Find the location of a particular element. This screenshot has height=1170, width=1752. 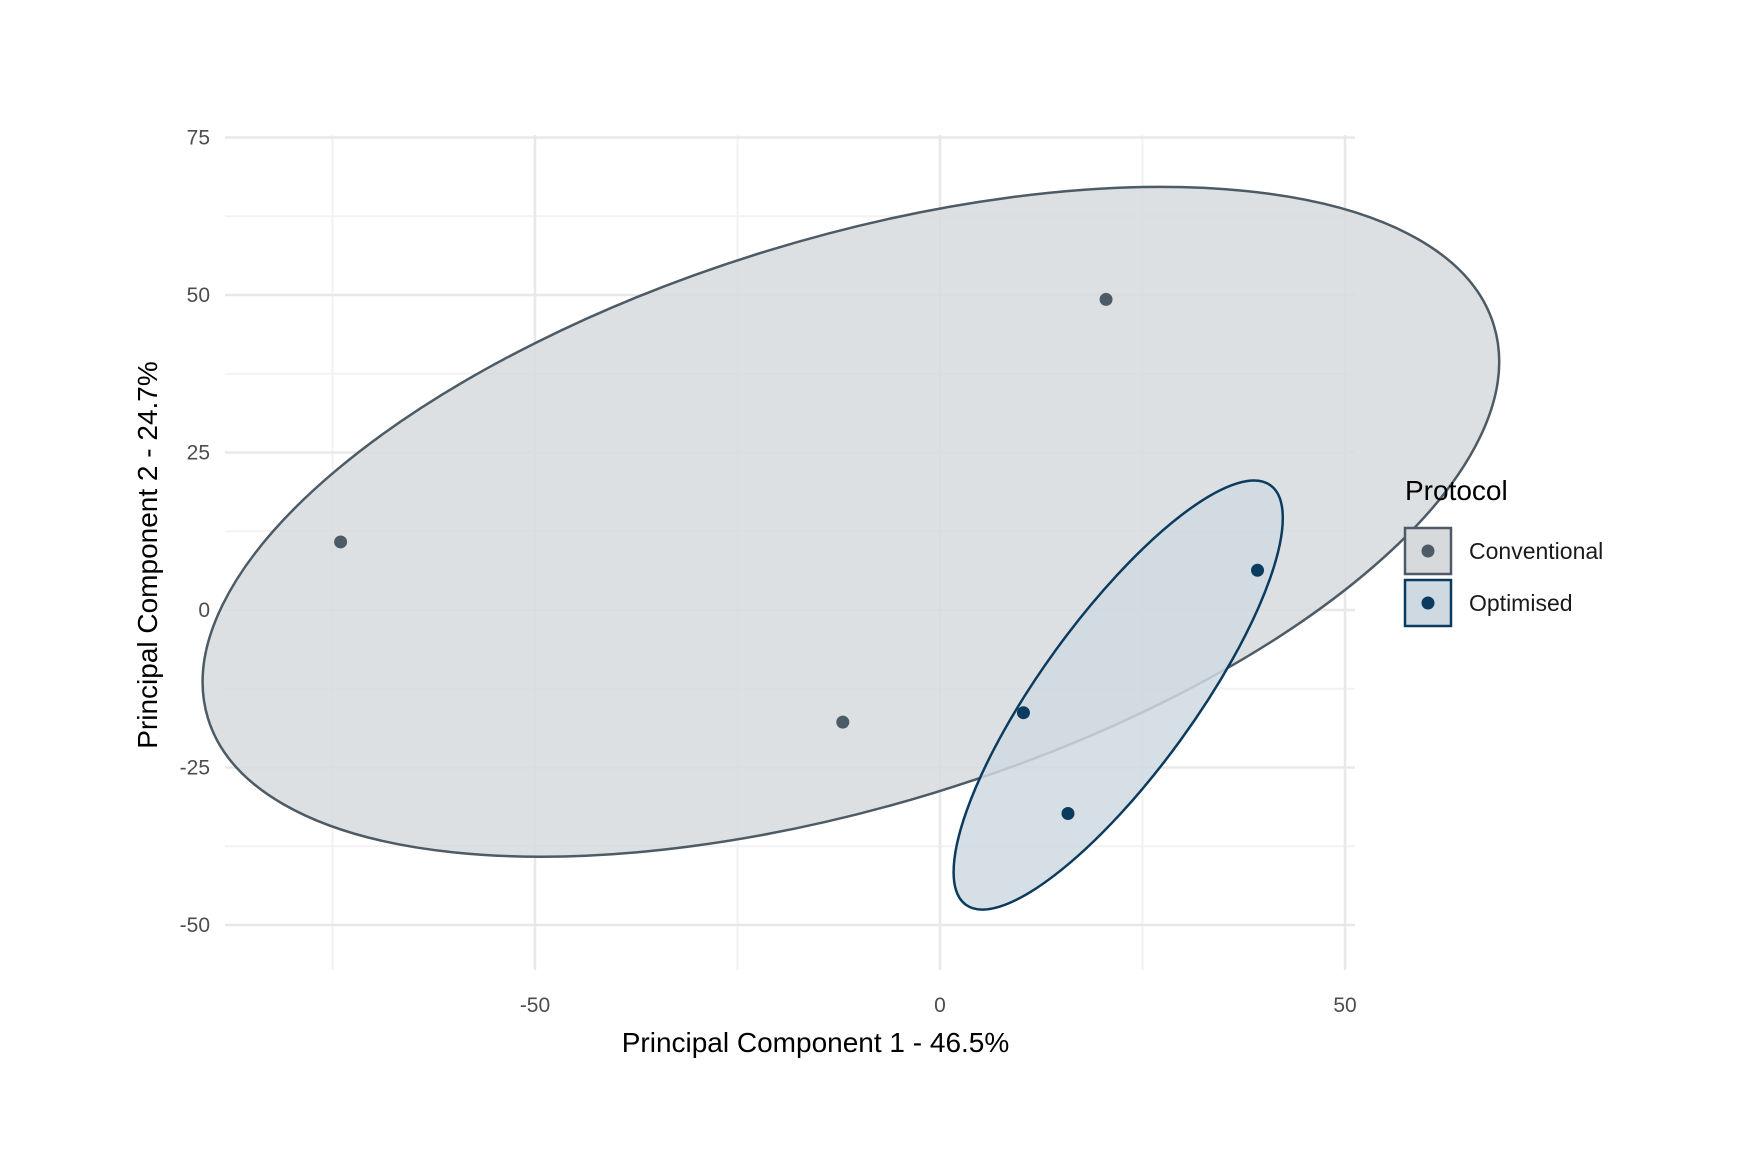

legend-label-optimised: Optimised is located at coordinates (1521, 603).